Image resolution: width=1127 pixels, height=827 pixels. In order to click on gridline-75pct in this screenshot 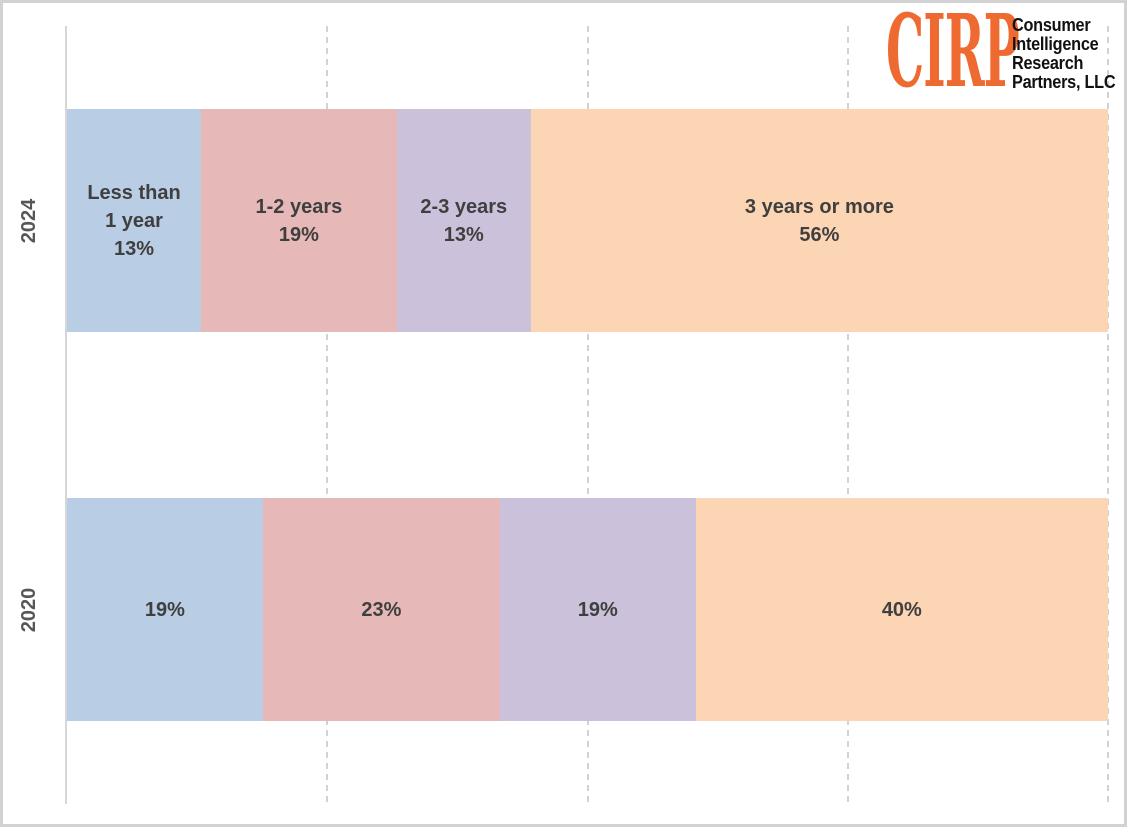, I will do `click(847, 415)`.